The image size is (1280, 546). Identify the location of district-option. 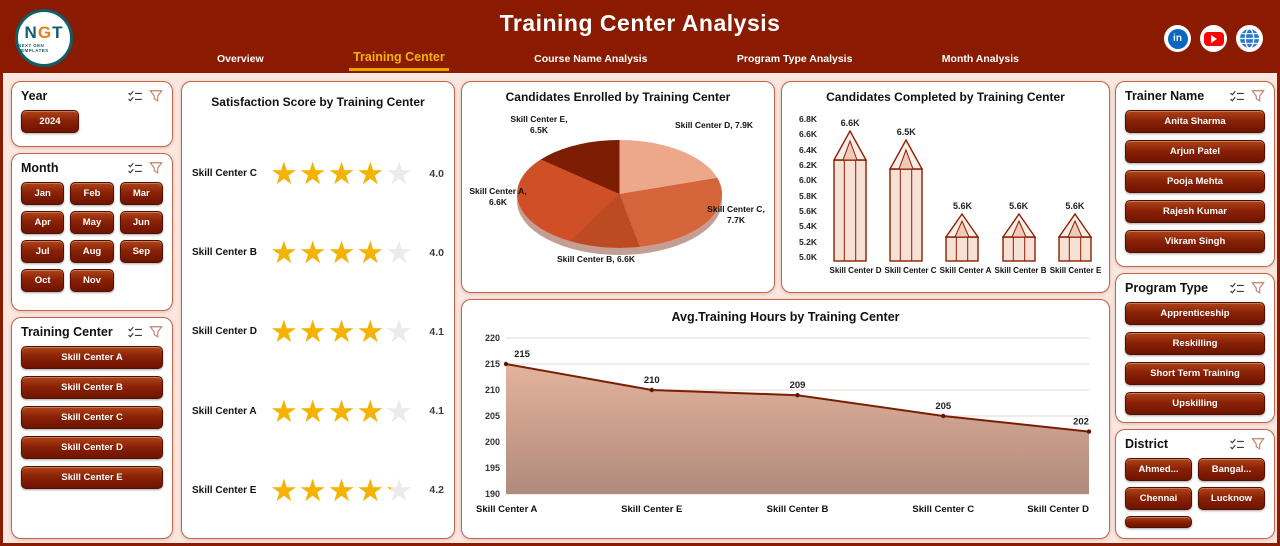
(1158, 522).